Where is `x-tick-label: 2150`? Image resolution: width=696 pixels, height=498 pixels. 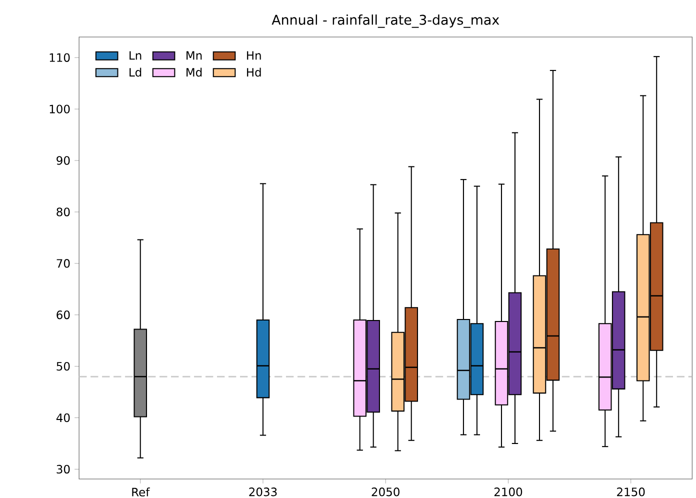 x-tick-label: 2150 is located at coordinates (631, 491).